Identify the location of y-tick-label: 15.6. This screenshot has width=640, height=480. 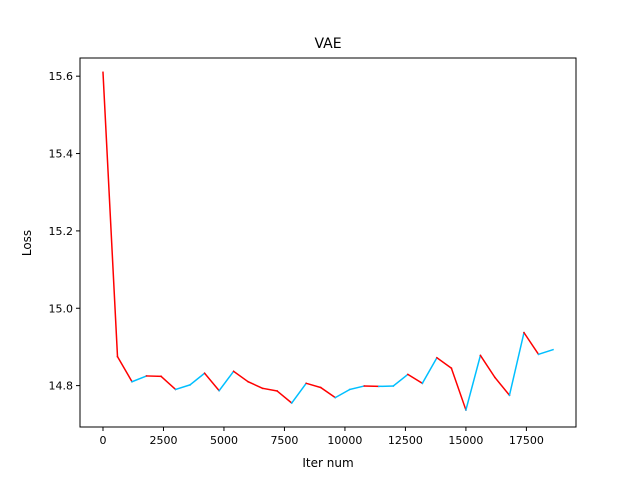
(61, 76).